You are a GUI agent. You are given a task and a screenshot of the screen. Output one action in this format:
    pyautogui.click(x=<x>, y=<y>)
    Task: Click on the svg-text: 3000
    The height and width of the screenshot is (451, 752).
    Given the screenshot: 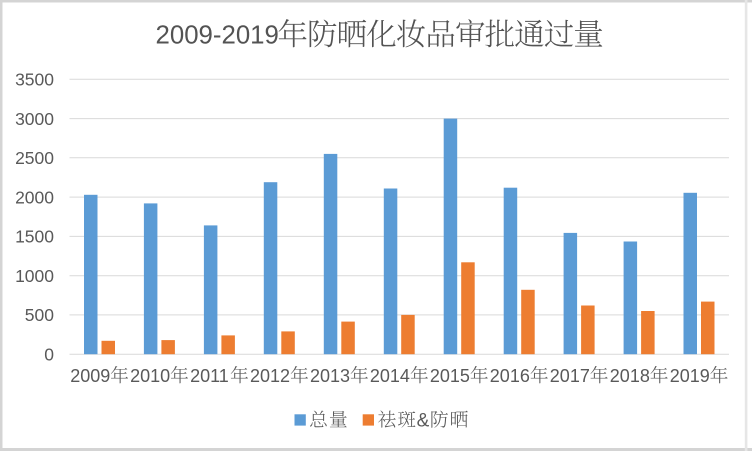 What is the action you would take?
    pyautogui.click(x=34, y=119)
    